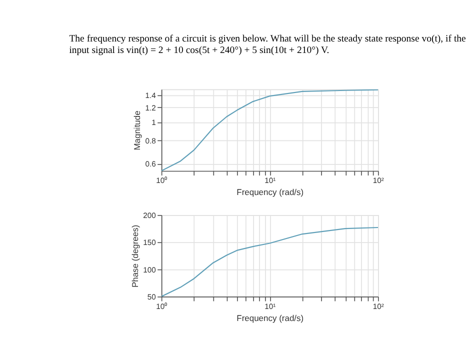  What do you see at coordinates (150, 107) in the screenshot?
I see `y-tick-label: 1.2` at bounding box center [150, 107].